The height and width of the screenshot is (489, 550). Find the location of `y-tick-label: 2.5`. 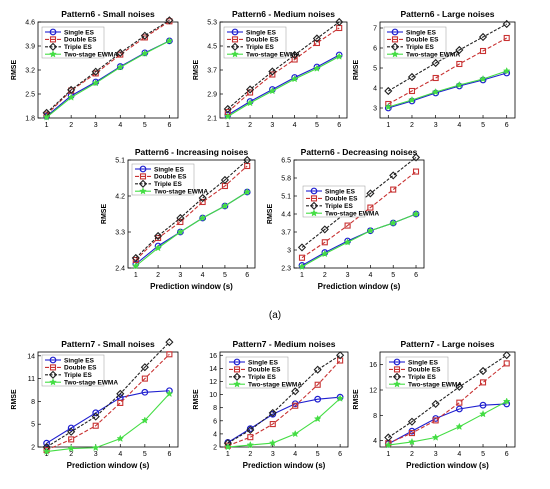

y-tick-label: 2.5 is located at coordinates (30, 95).